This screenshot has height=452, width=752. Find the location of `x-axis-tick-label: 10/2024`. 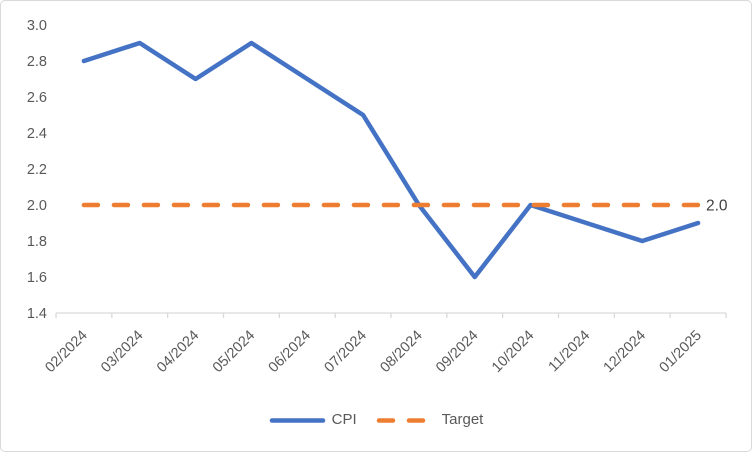

x-axis-tick-label: 10/2024 is located at coordinates (513, 352).